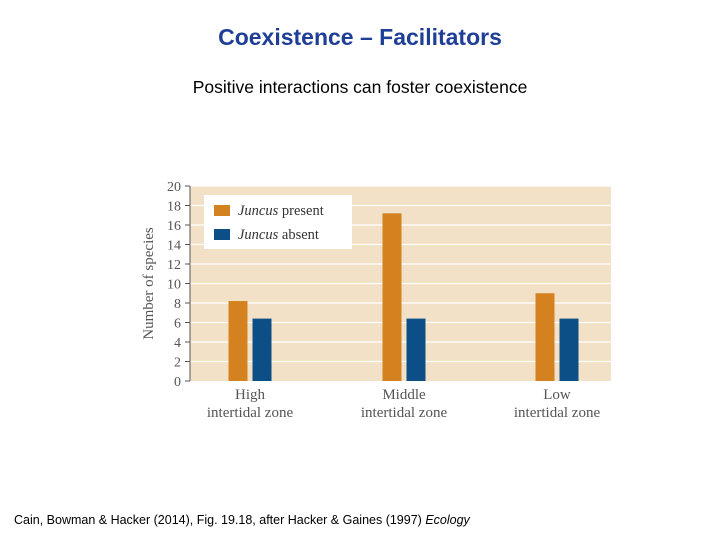  Describe the element at coordinates (278, 235) in the screenshot. I see `legend-label: Juncus absent` at that location.